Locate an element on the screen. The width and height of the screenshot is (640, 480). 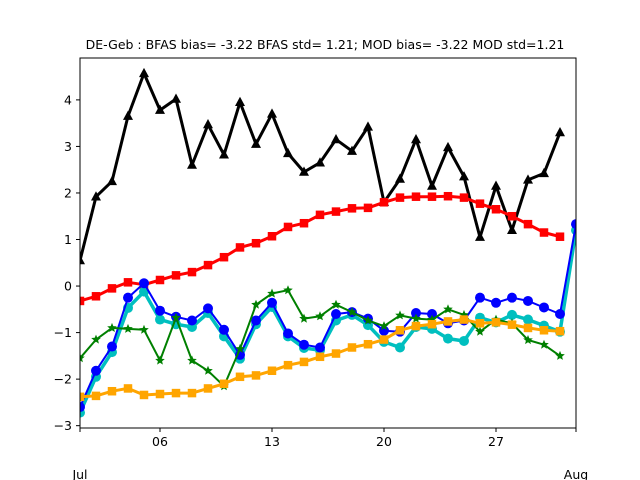
x-month-label: Jul is located at coordinates (79, 473).